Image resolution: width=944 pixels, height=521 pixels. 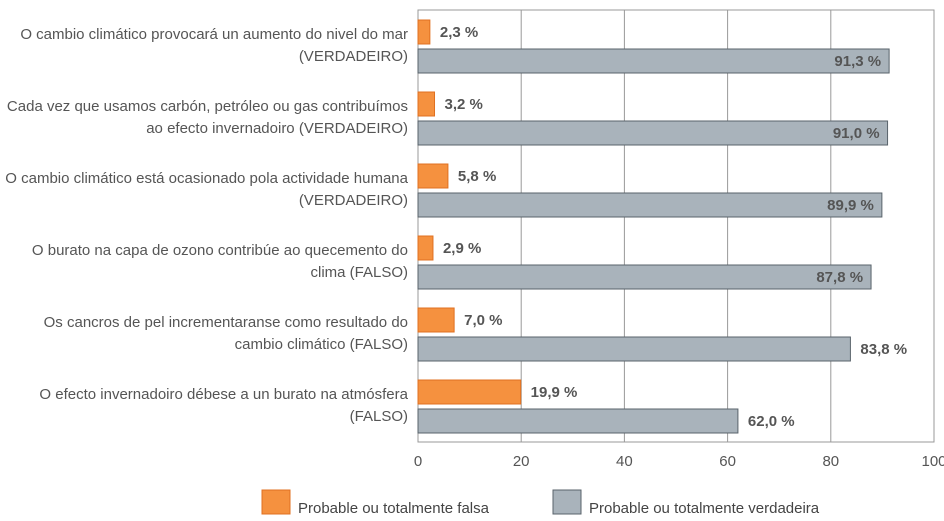 What do you see at coordinates (704, 508) in the screenshot?
I see `legend-label: Probable ou totalmente verdadeira` at bounding box center [704, 508].